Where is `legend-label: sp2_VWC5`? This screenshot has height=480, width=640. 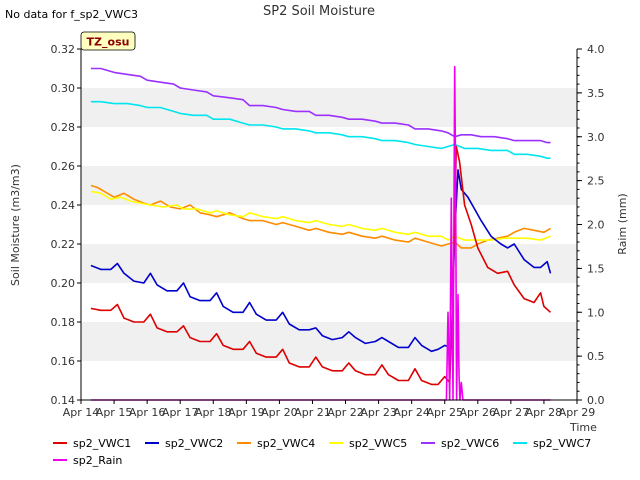 legend-label: sp2_VWC5 is located at coordinates (378, 443).